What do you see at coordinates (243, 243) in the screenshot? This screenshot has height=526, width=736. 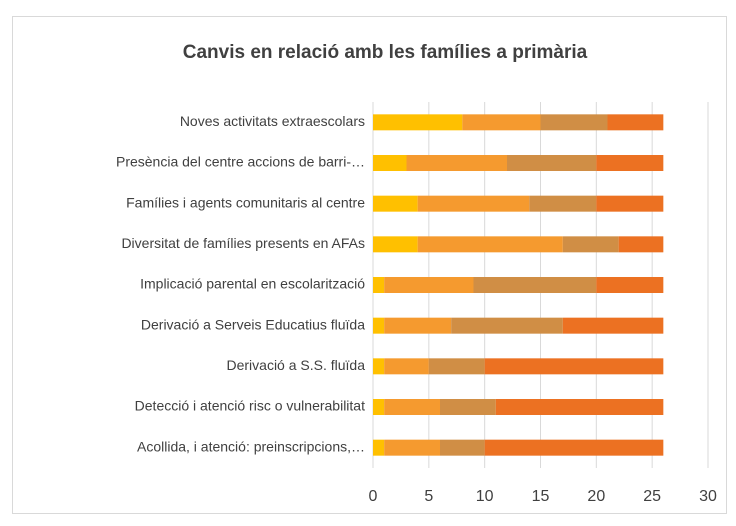 I see `y-tick-label: Diversitat de famílies presents en AFAs` at bounding box center [243, 243].